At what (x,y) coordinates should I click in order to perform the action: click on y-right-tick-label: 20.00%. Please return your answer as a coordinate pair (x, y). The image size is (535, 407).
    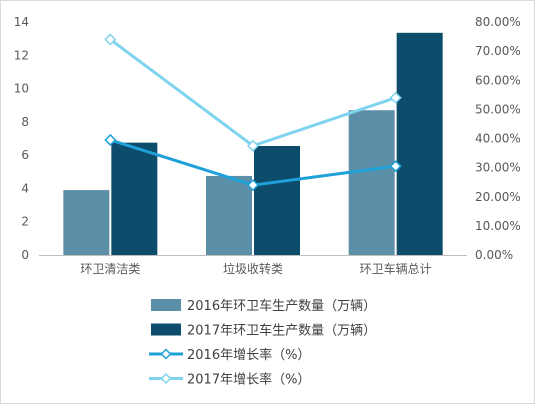
    Looking at the image, I should click on (498, 197).